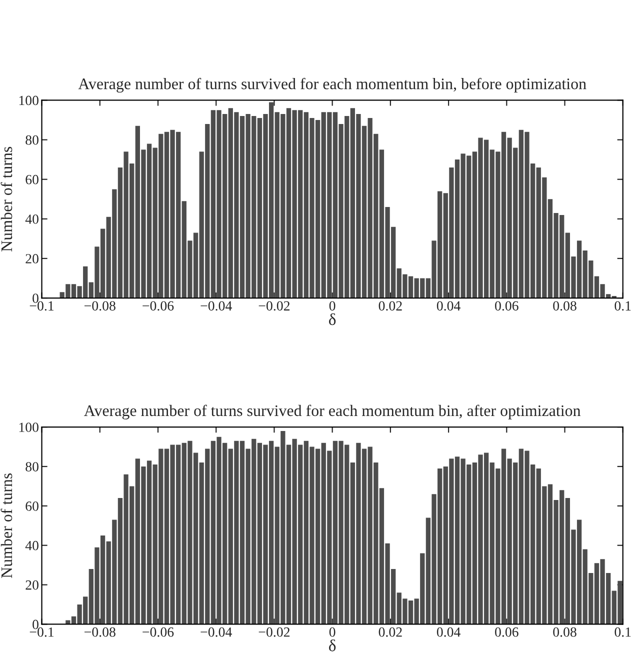 The image size is (633, 655). What do you see at coordinates (332, 85) in the screenshot?
I see `chart-title: Average number of turns survived for each momentum bin, before optimization` at bounding box center [332, 85].